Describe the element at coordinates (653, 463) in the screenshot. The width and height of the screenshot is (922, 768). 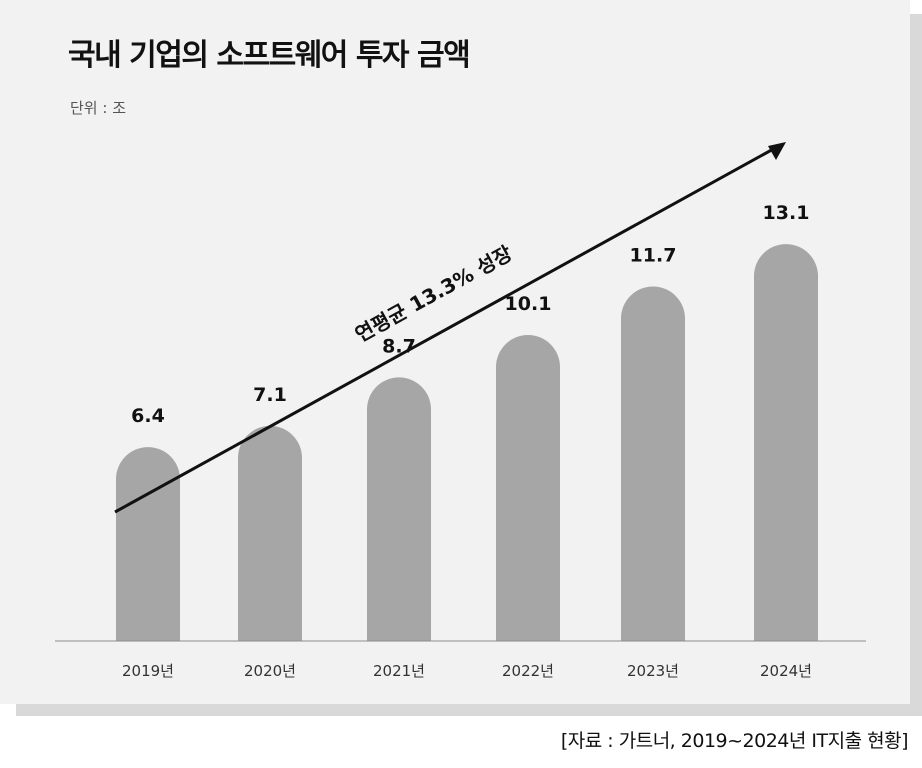
I see `bar-2023년` at that location.